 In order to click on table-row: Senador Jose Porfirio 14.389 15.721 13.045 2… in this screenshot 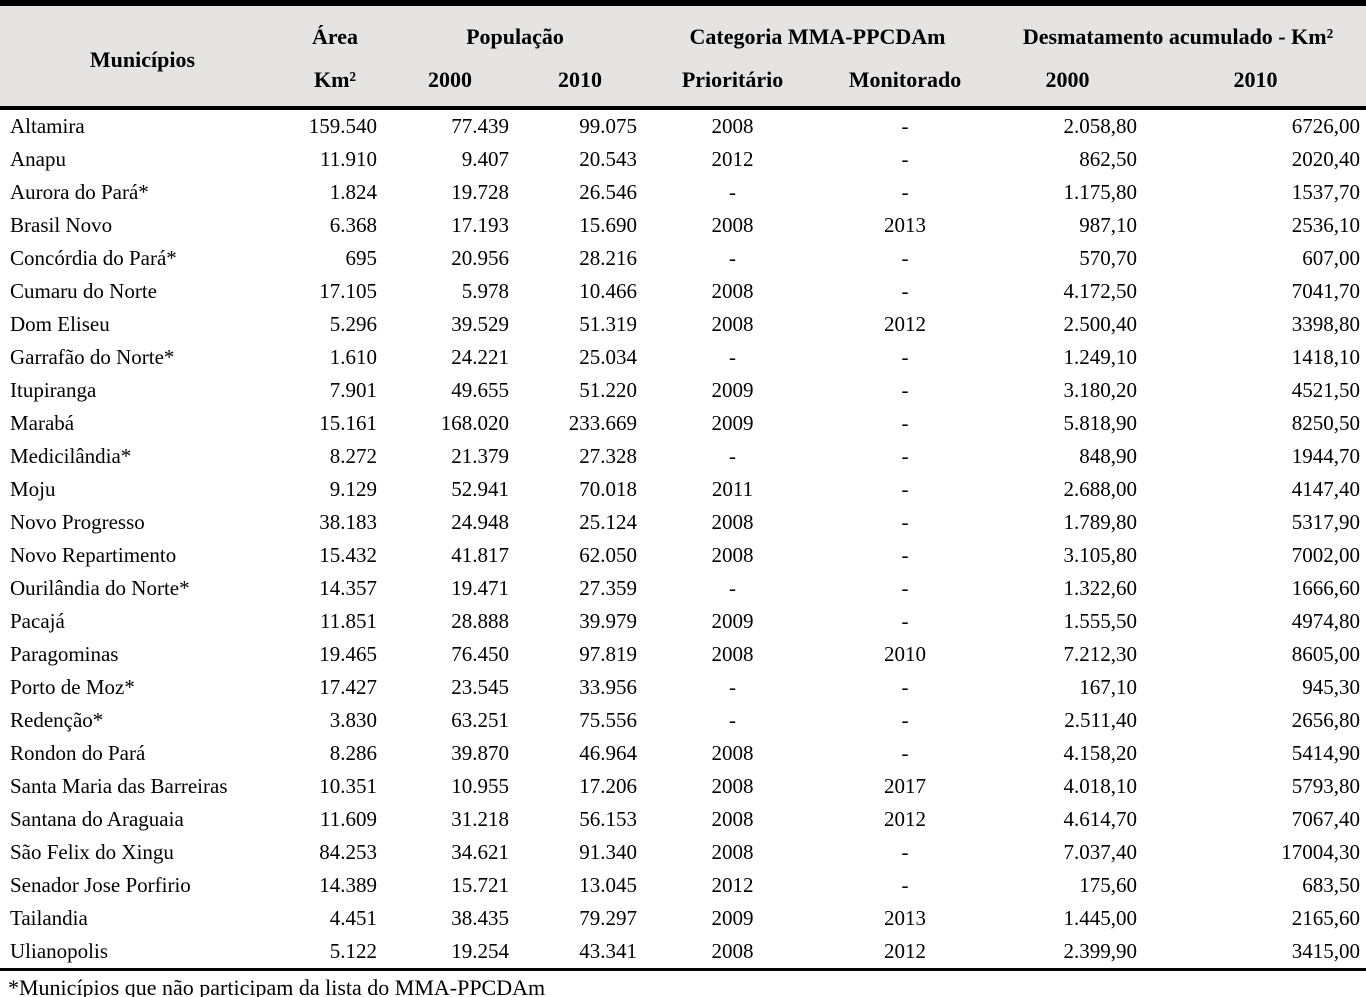, I will do `click(683, 885)`.